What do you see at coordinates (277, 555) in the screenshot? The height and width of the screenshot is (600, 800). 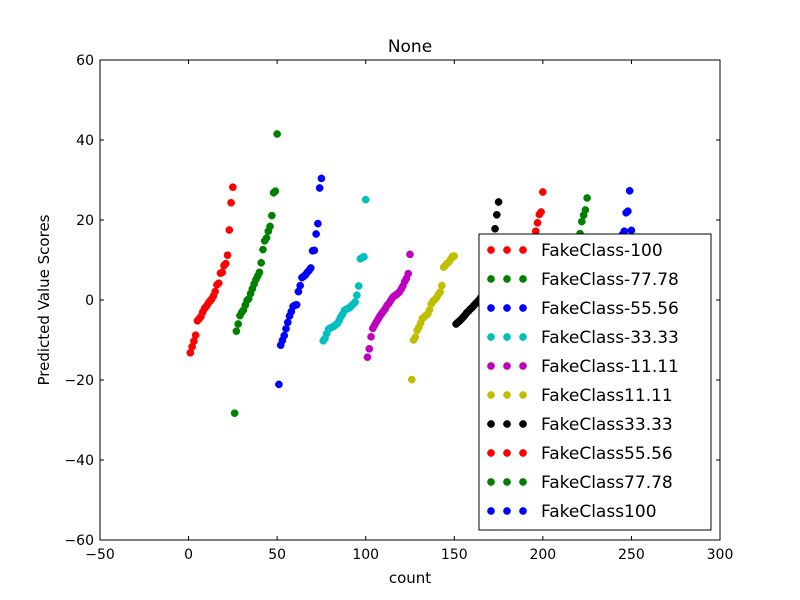 I see `x-tick-label: 50` at bounding box center [277, 555].